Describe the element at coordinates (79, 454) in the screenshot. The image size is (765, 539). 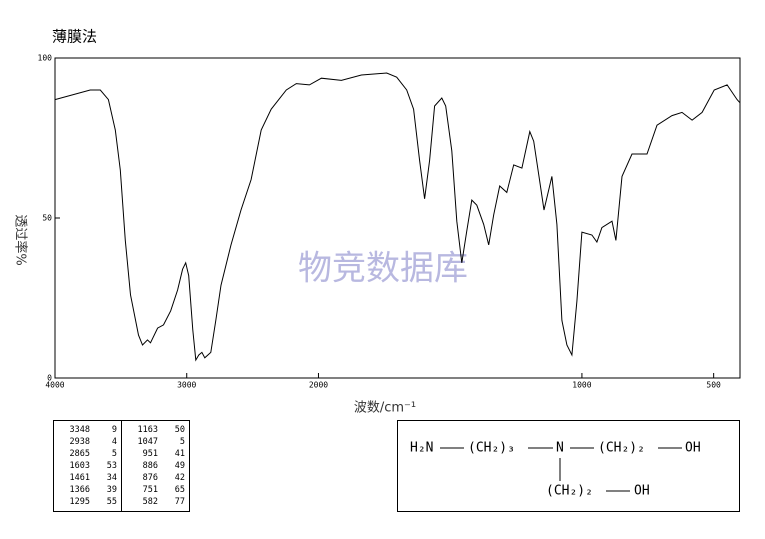
I see `wavenumber: 2865` at that location.